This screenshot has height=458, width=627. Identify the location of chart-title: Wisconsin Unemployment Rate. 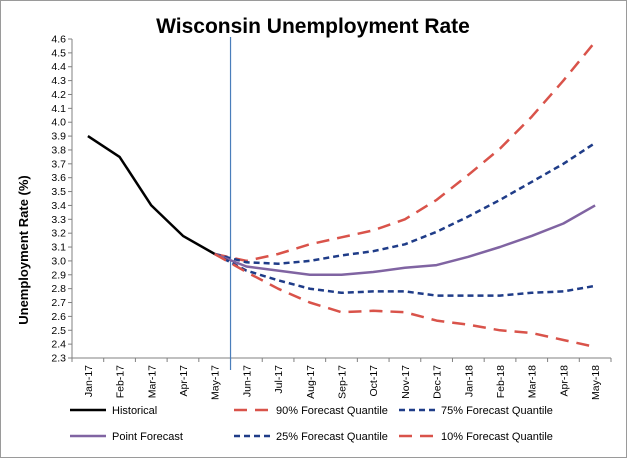
(313, 26).